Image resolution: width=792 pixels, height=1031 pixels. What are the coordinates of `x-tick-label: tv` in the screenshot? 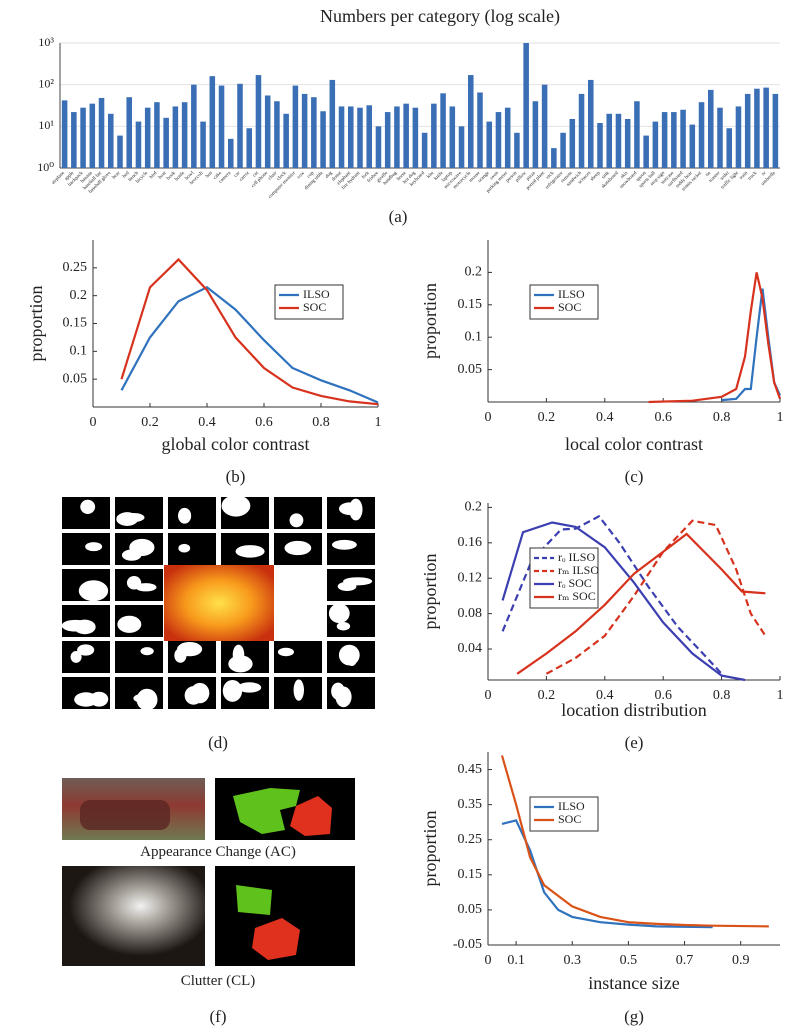 It's located at (764, 174).